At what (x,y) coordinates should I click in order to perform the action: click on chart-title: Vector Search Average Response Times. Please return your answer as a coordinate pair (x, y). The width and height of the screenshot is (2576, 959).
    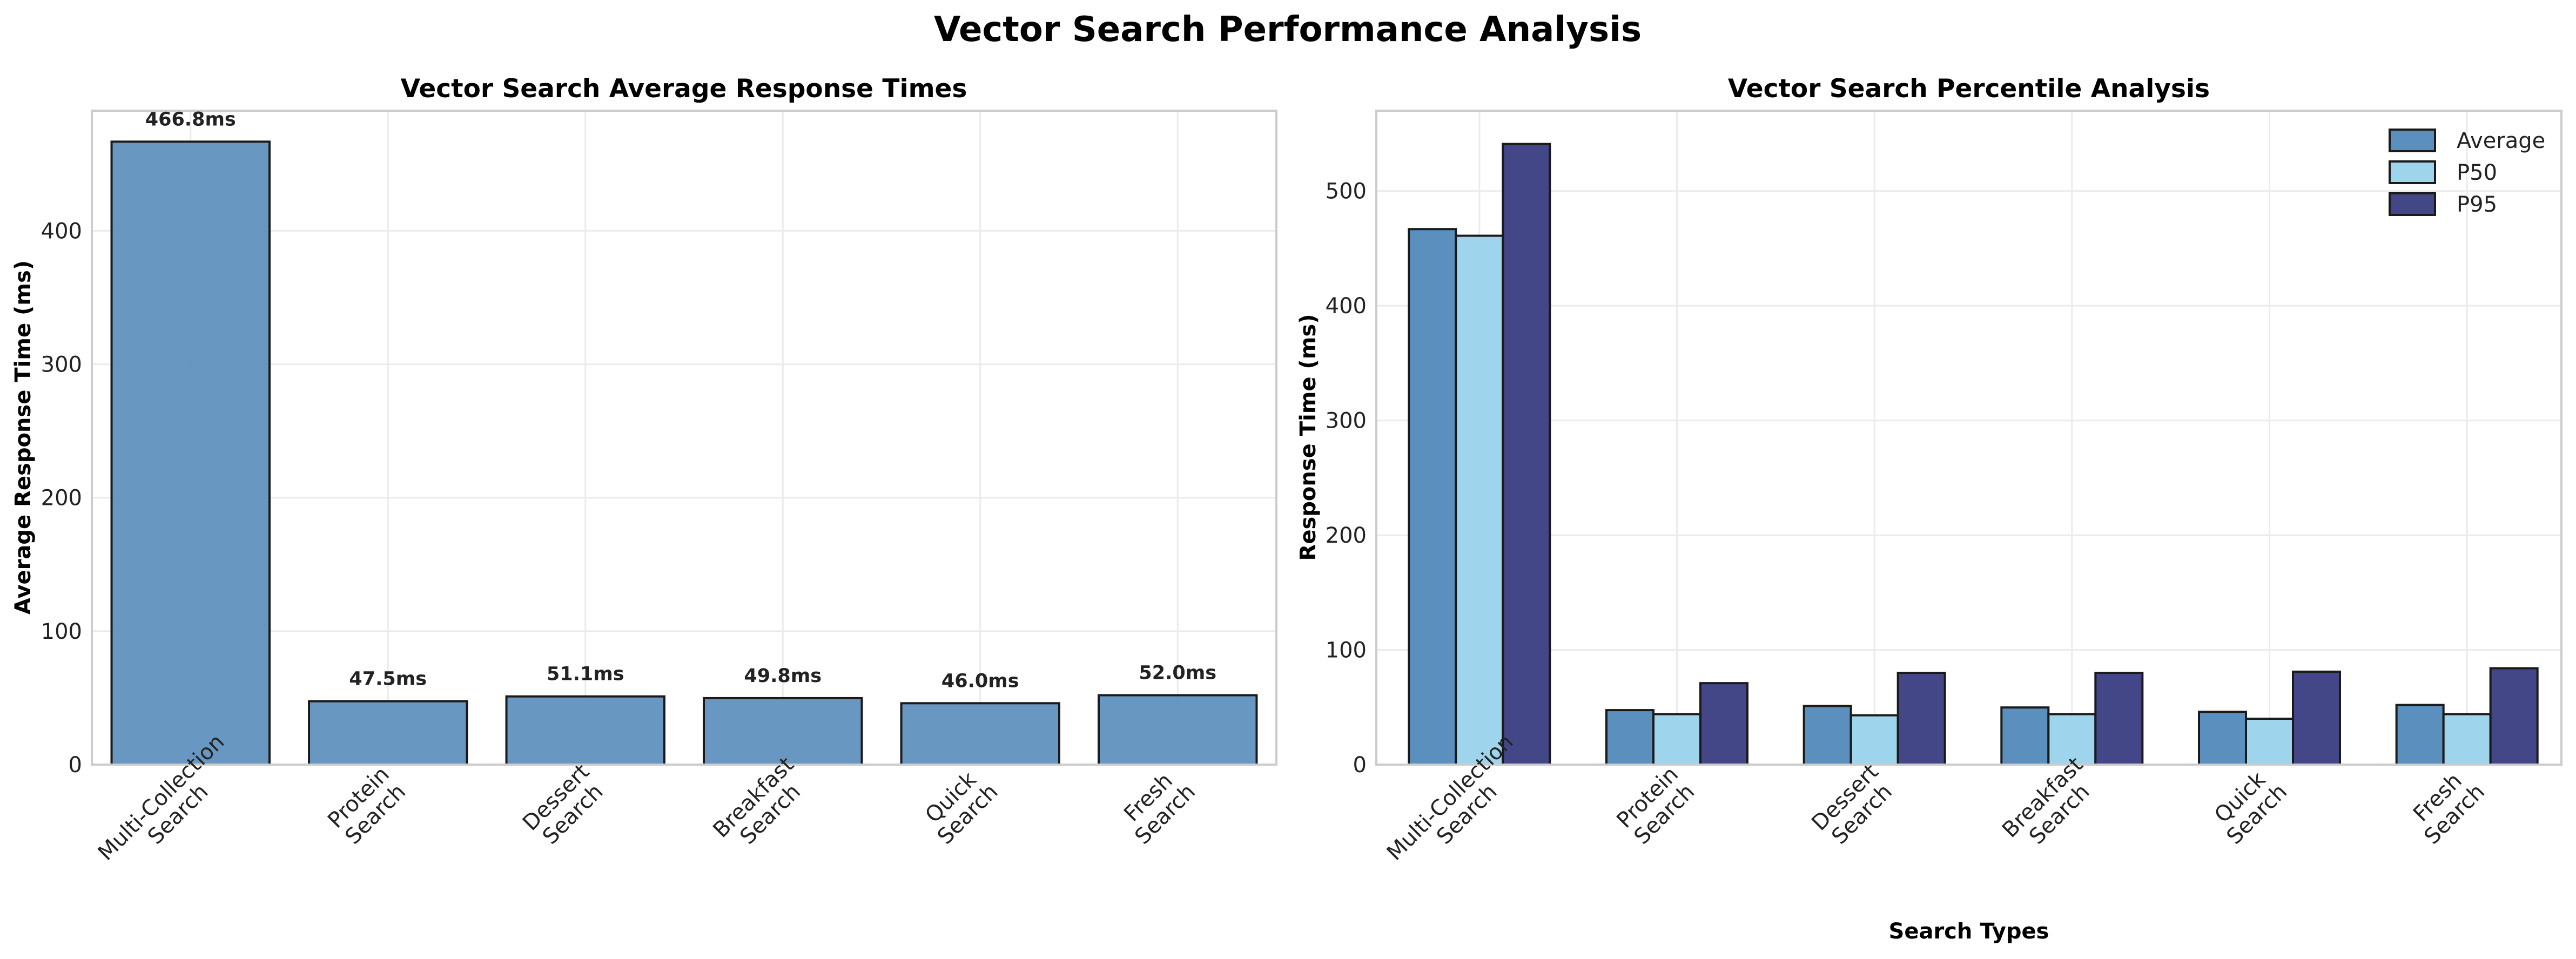
    Looking at the image, I should click on (684, 89).